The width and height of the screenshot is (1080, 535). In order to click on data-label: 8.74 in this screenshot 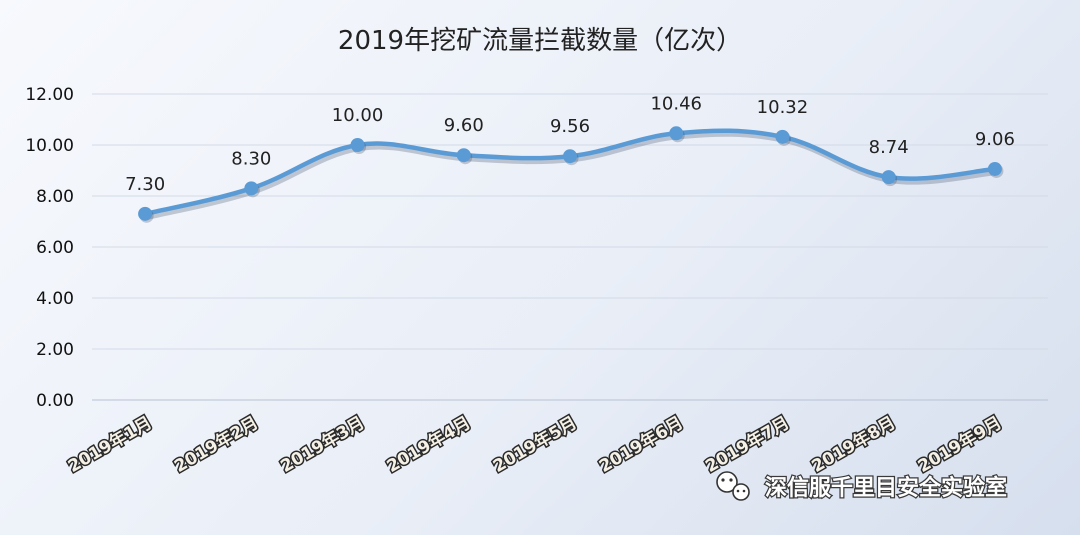, I will do `click(889, 147)`.